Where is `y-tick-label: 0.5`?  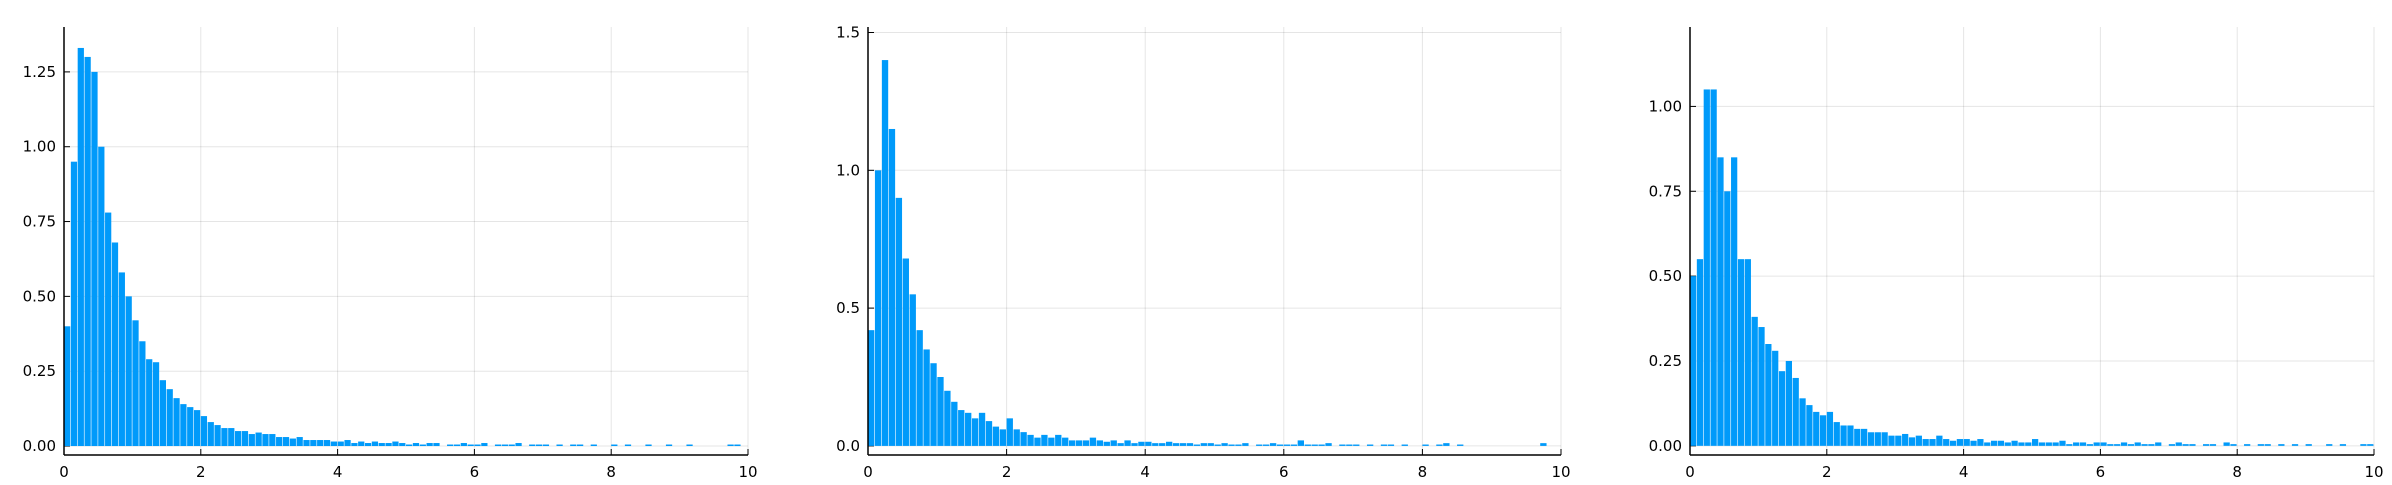
y-tick-label: 0.5 is located at coordinates (848, 308).